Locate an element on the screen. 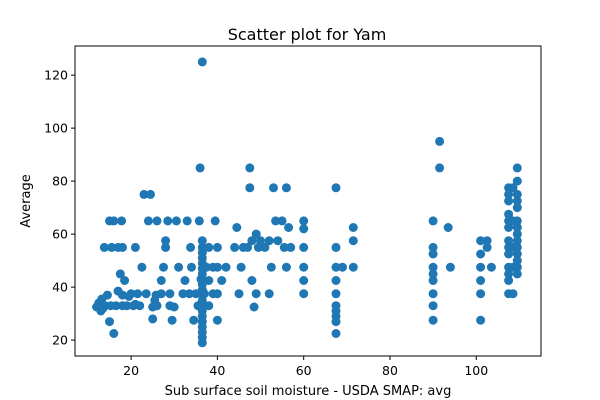 This screenshot has height=400, width=600. x-tick-label: 40 is located at coordinates (217, 370).